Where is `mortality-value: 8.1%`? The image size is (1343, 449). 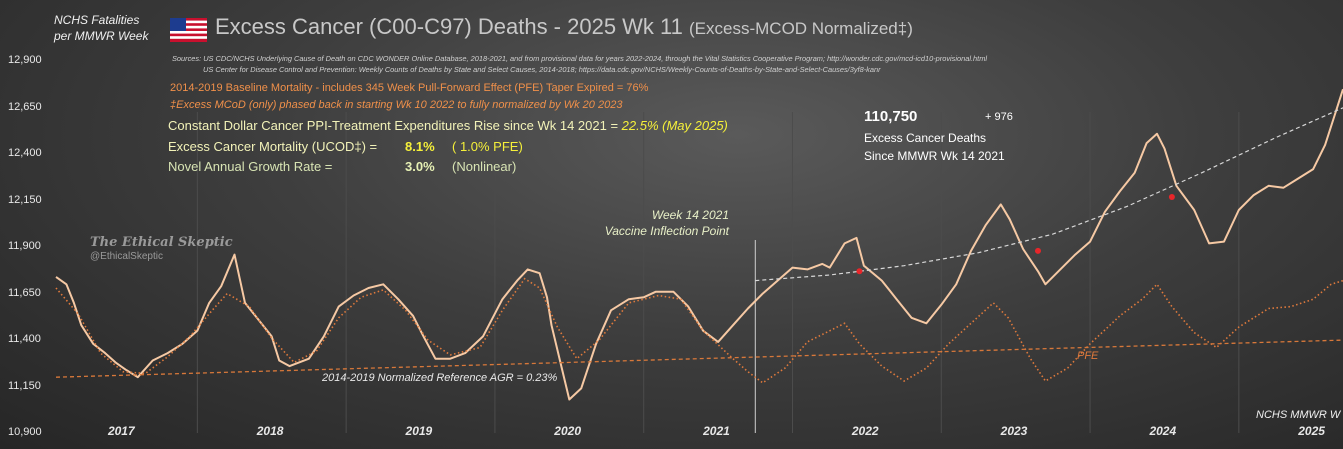 mortality-value: 8.1% is located at coordinates (420, 146).